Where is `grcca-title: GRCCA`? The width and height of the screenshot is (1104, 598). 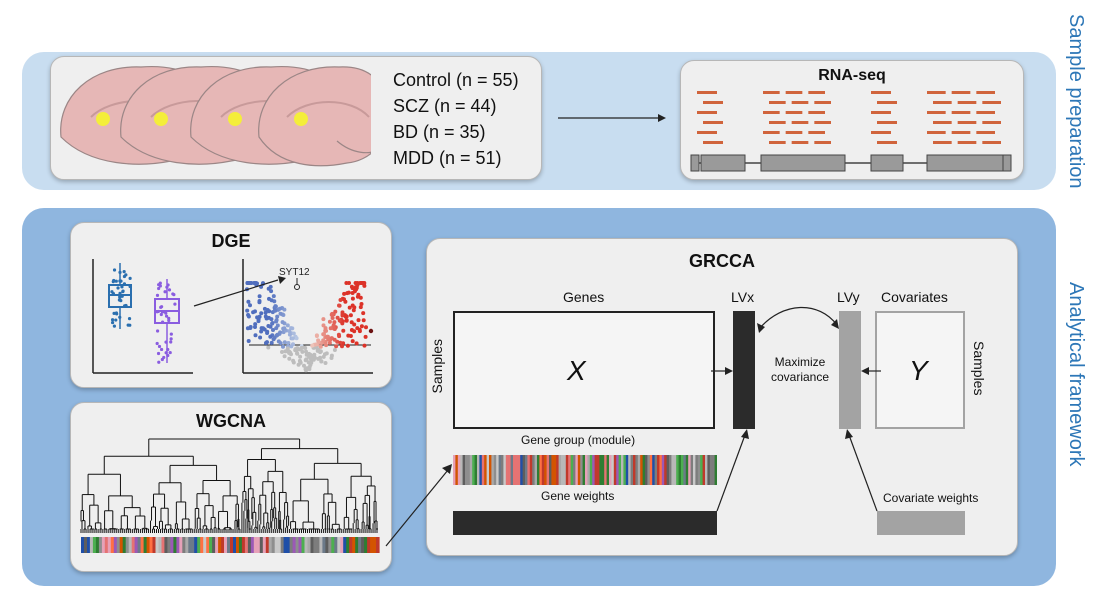 grcca-title: GRCCA is located at coordinates (722, 261).